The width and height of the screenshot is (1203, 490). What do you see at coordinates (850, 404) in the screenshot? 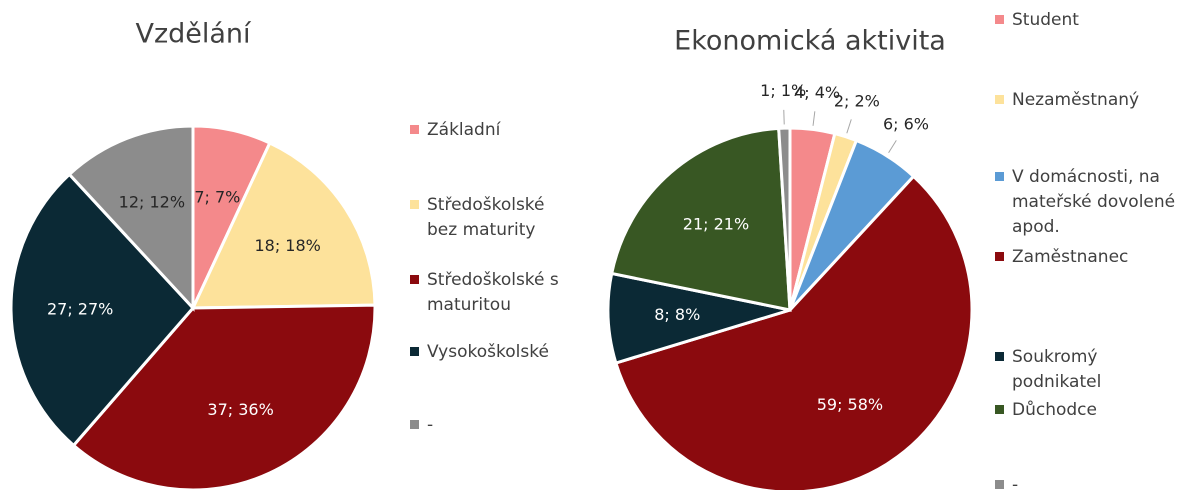
I see `data-label: 59; 58%` at bounding box center [850, 404].